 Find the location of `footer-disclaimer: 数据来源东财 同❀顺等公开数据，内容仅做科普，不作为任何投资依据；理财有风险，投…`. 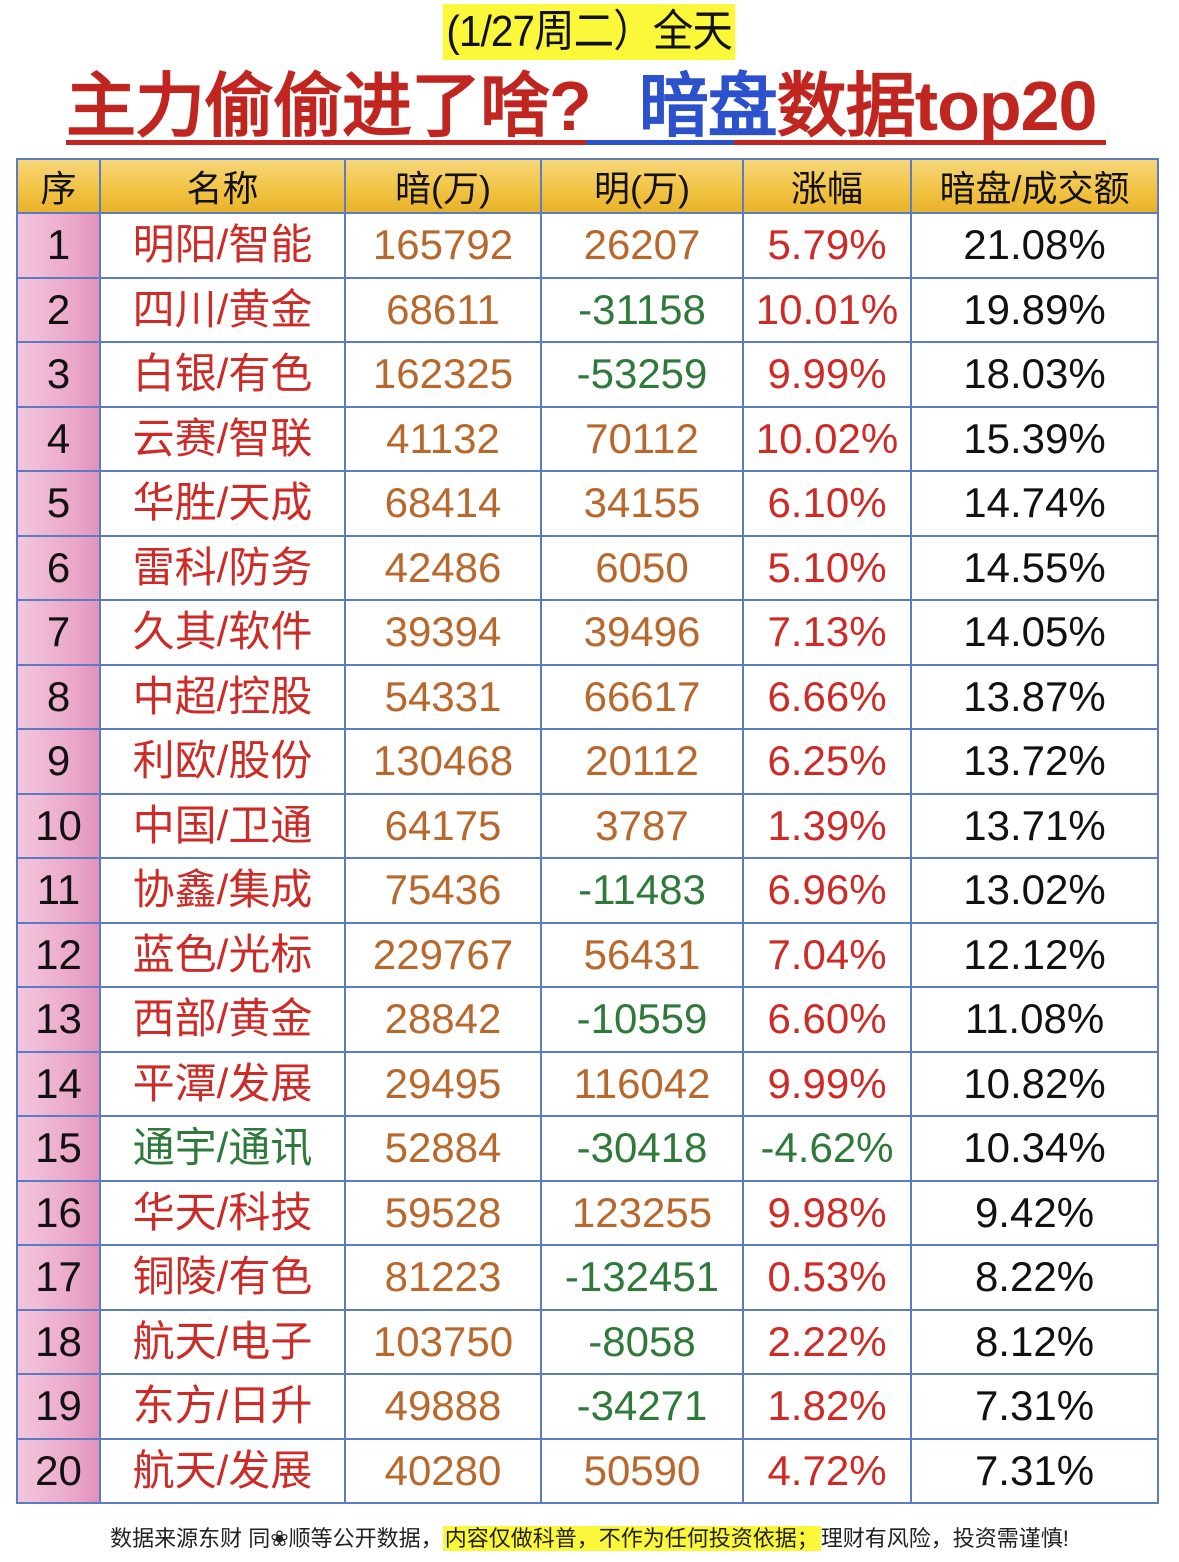

footer-disclaimer: 数据来源东财 同❀顺等公开数据，内容仅做科普，不作为任何投资依据；理财有风险，投… is located at coordinates (589, 1539).